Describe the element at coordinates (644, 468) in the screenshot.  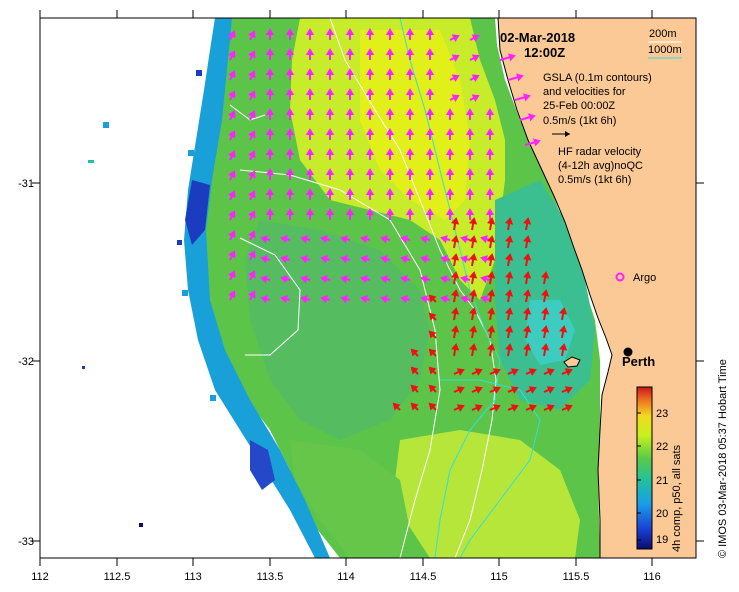
I see `colorbar` at that location.